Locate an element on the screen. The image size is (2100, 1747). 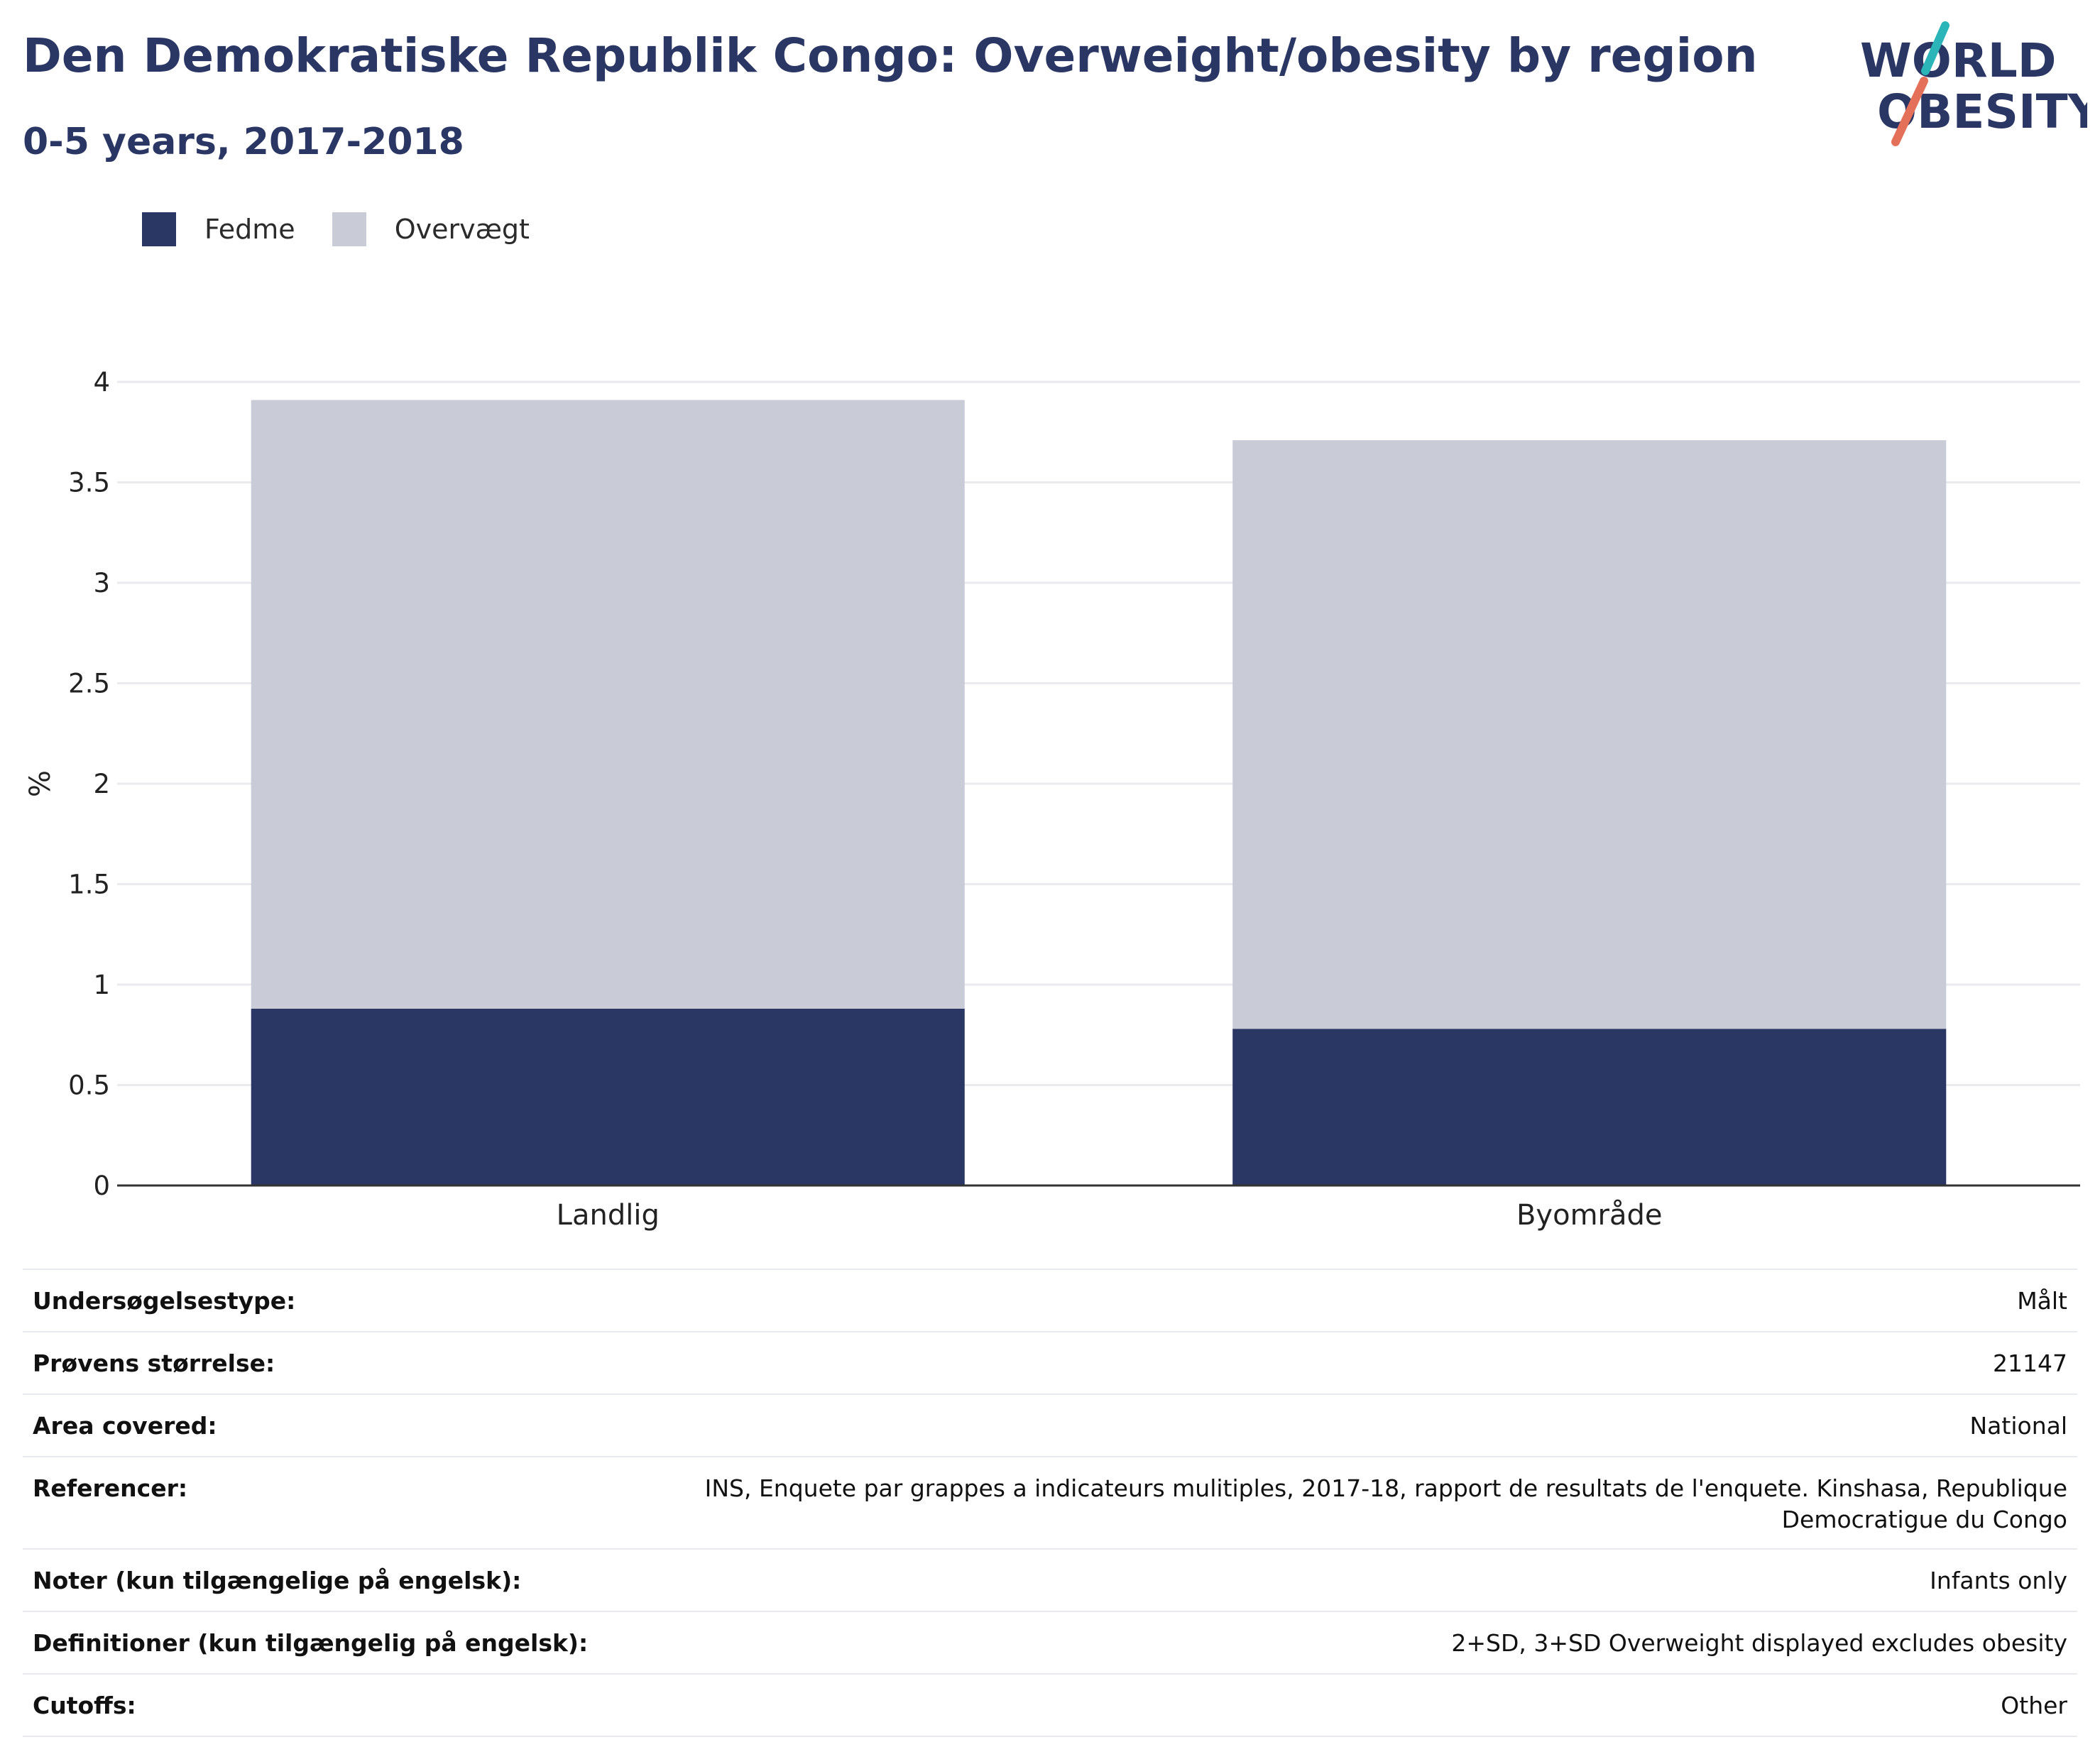
logo-slash-teal is located at coordinates (1935, 48).